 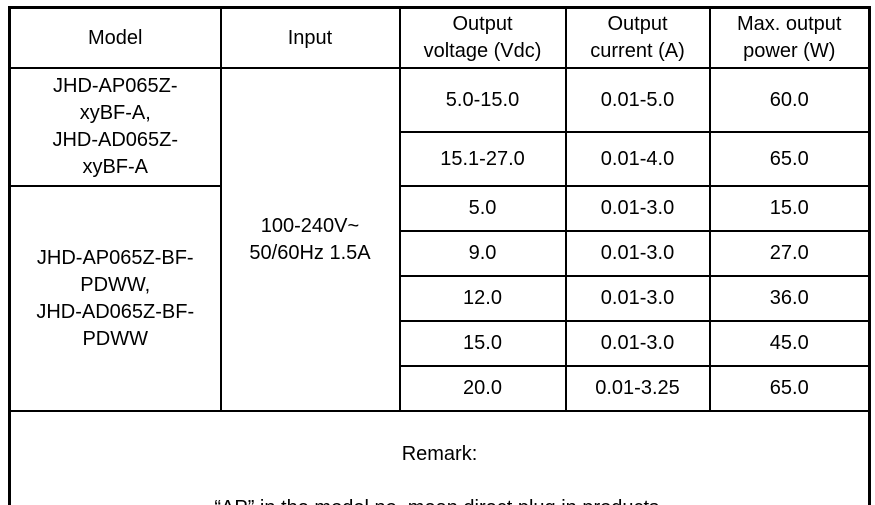 I want to click on table-row: 12.0 0.01-3.0 36.0, so click(x=440, y=298).